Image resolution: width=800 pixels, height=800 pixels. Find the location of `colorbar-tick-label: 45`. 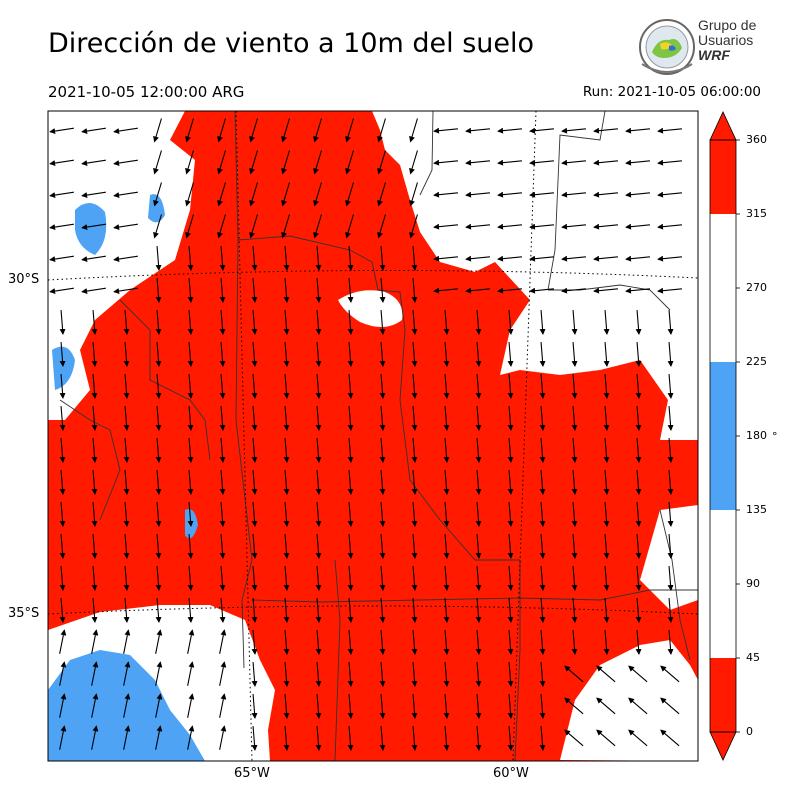

colorbar-tick-label: 45 is located at coordinates (753, 657).